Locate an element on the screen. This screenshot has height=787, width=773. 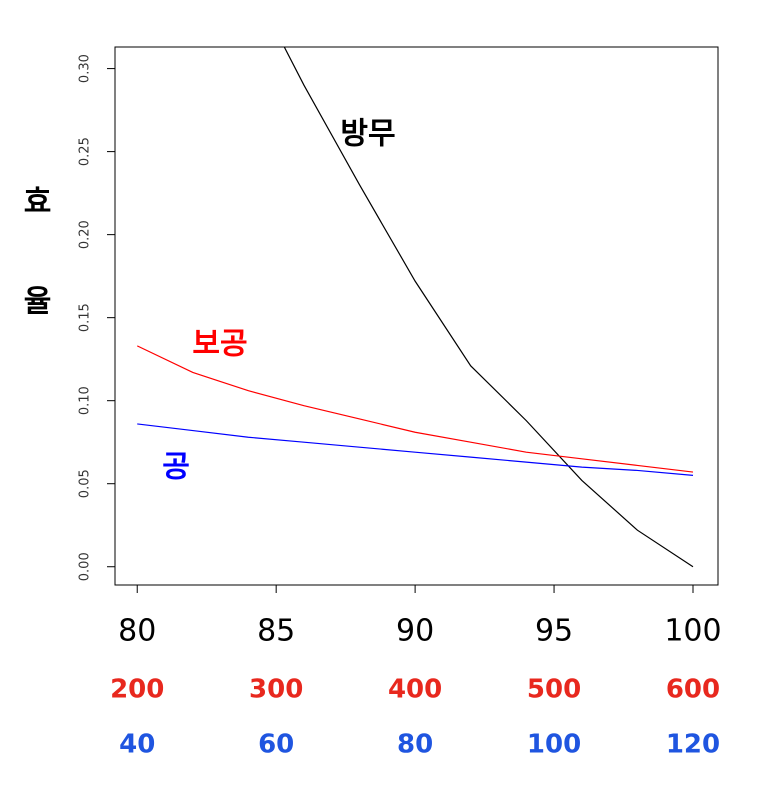
series-label: 공 is located at coordinates (176, 467).